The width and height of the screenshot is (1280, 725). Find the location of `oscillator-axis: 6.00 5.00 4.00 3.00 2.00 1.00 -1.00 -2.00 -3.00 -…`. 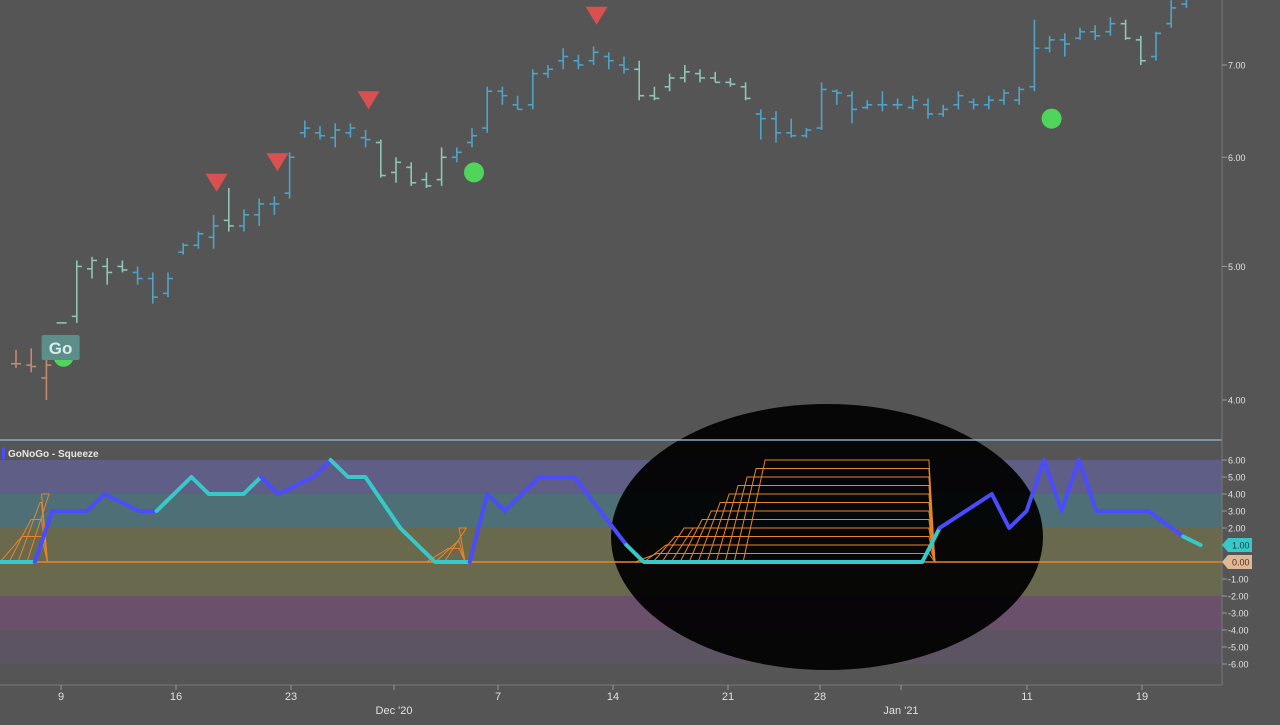

oscillator-axis: 6.00 5.00 4.00 3.00 2.00 1.00 -1.00 -2.00 -3.00 -… is located at coordinates (1237, 563).